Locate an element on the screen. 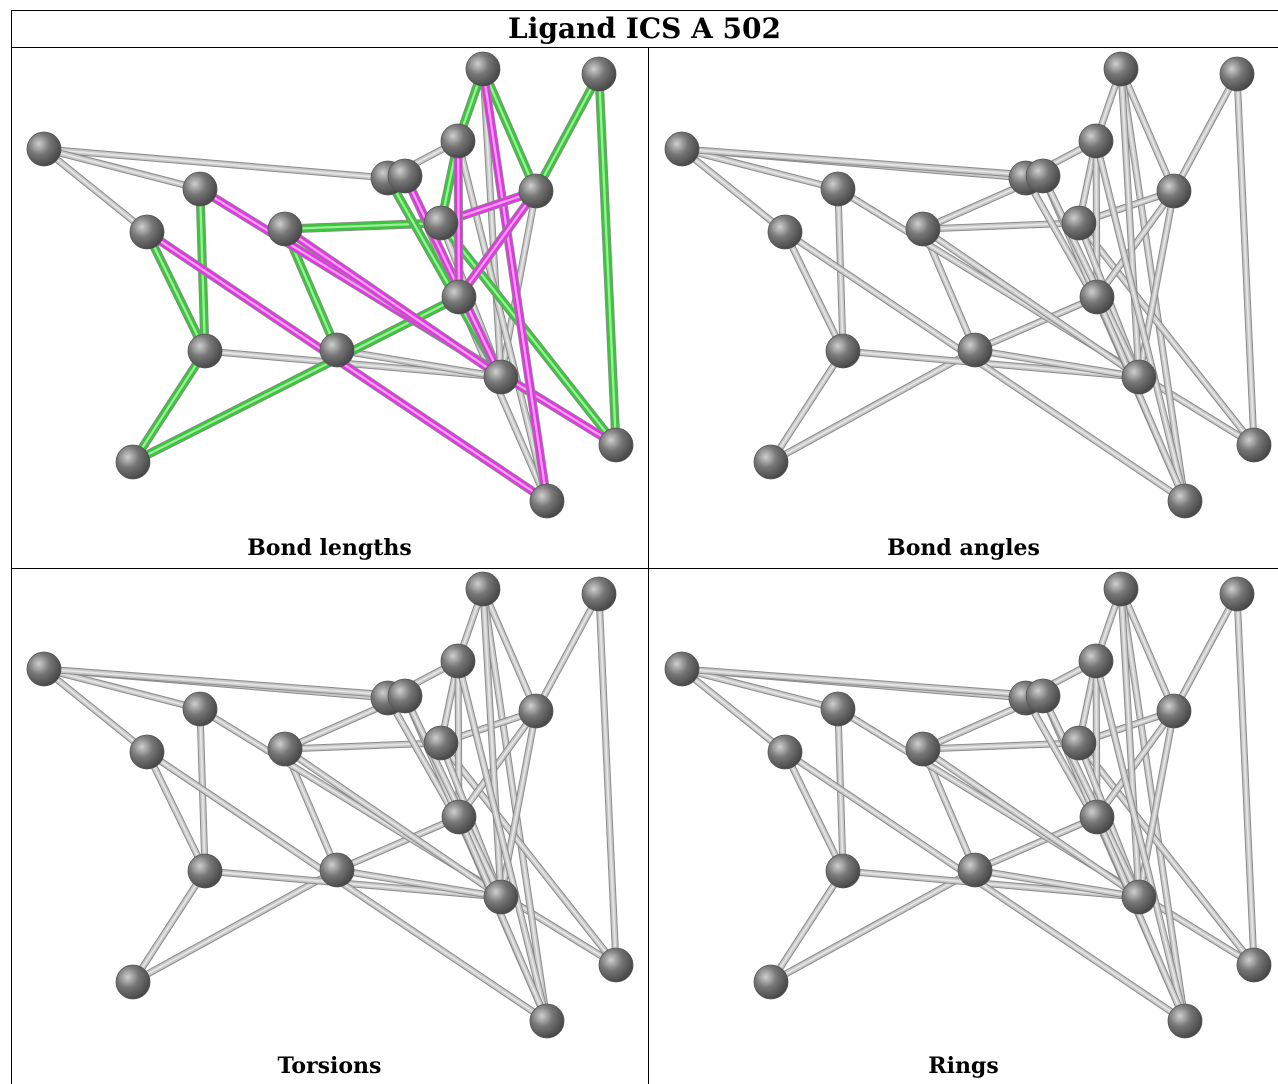  panel-caption: Rings is located at coordinates (963, 1066).